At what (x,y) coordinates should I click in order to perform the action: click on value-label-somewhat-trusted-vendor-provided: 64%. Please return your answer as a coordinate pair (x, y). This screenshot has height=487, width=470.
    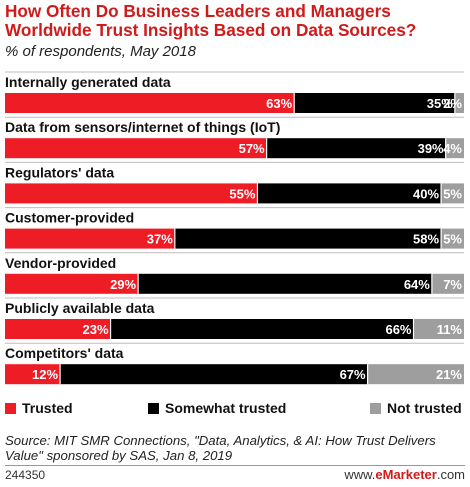
    Looking at the image, I should click on (417, 284).